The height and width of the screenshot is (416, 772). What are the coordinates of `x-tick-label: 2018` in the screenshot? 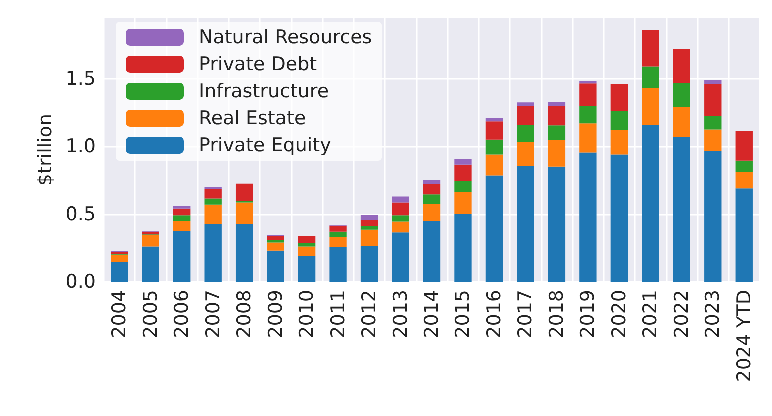 It's located at (557, 314).